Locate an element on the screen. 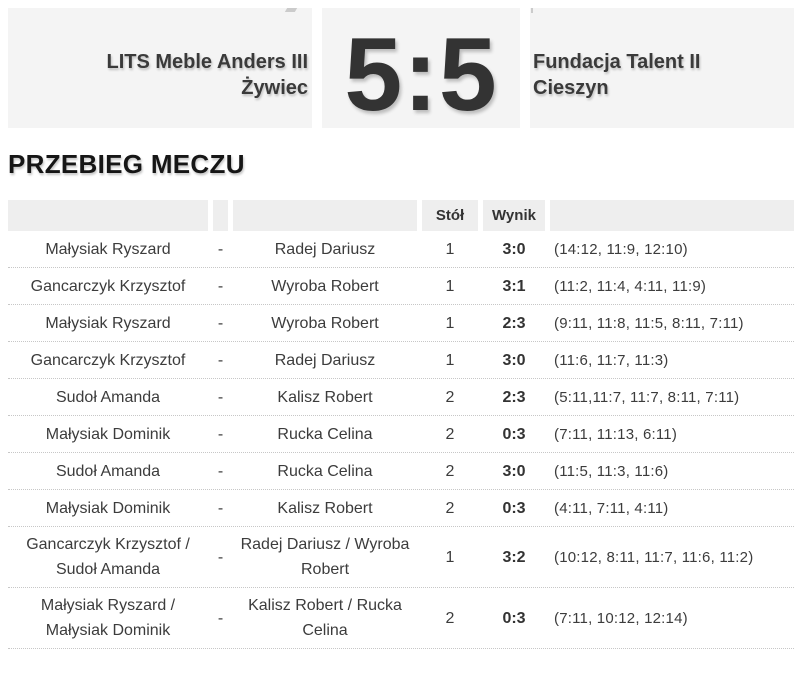 This screenshot has width=802, height=683. sets-cell: (7:11, 11:13, 6:11) is located at coordinates (616, 434).